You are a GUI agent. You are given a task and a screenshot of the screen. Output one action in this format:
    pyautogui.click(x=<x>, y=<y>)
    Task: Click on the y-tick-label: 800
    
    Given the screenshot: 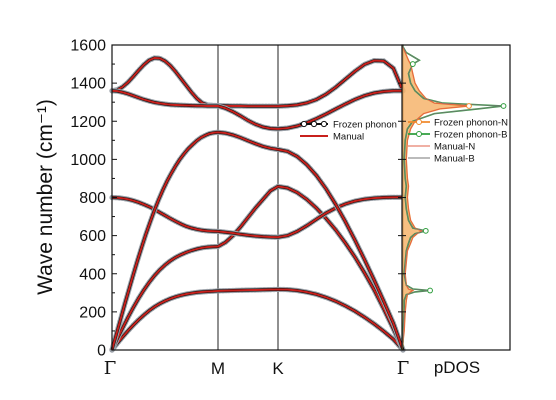 What is the action you would take?
    pyautogui.click(x=92, y=198)
    